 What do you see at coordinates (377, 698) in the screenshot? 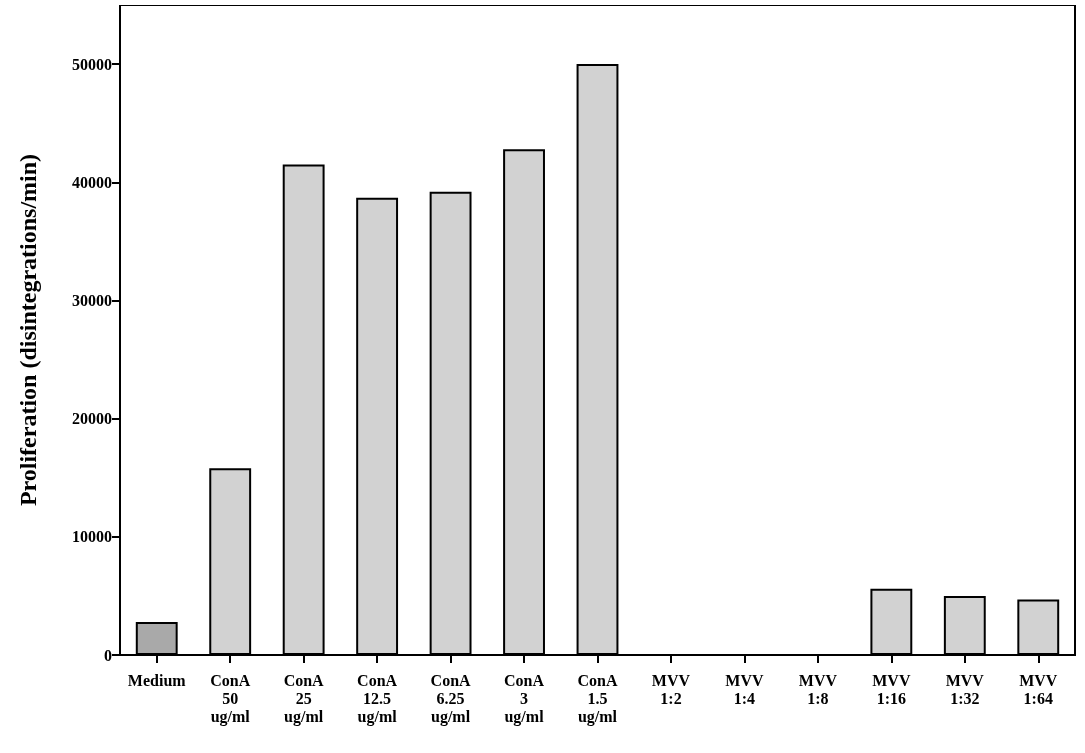
I see `x-tick-label: ConA 12.5 ug/ml` at bounding box center [377, 698].